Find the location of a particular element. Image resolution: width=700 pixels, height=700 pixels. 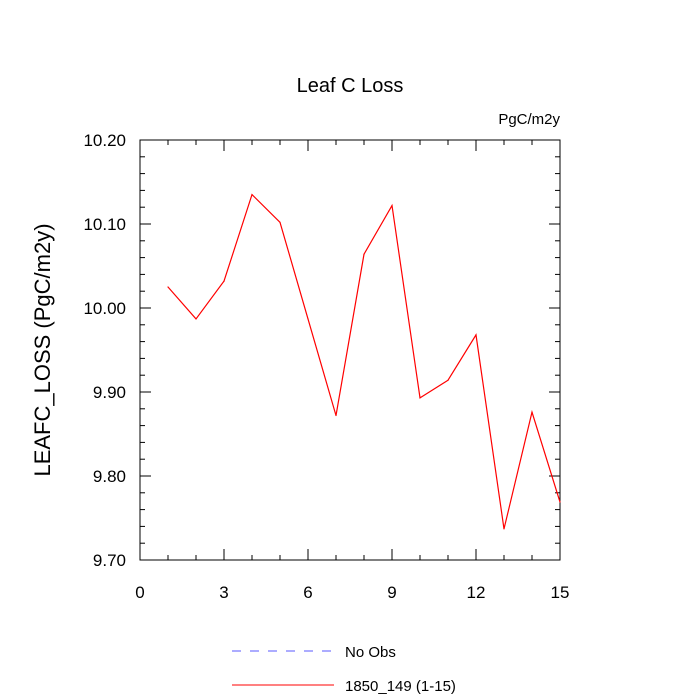

legend-label: 1850_149 (1-15) is located at coordinates (400, 686).